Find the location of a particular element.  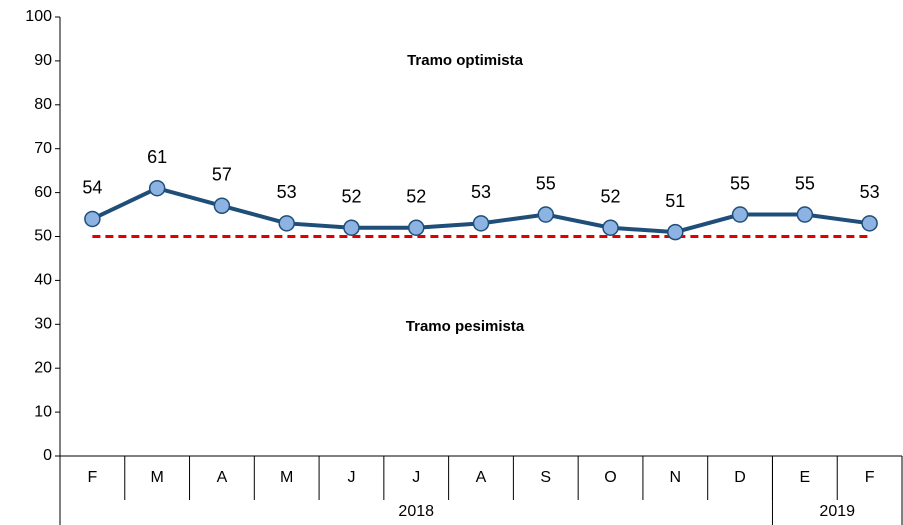

y-tick-label: 40 is located at coordinates (43, 280).